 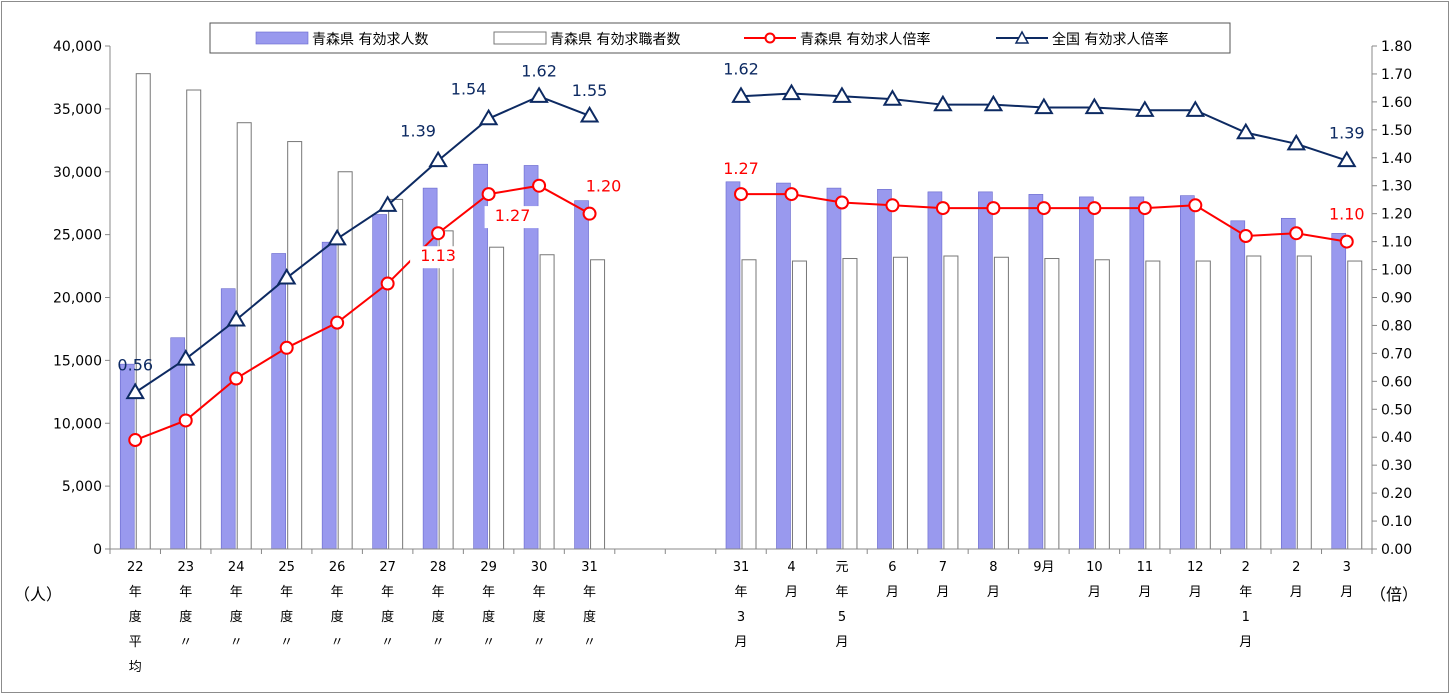 What do you see at coordinates (842, 617) in the screenshot?
I see `x-tick-label: 5` at bounding box center [842, 617].